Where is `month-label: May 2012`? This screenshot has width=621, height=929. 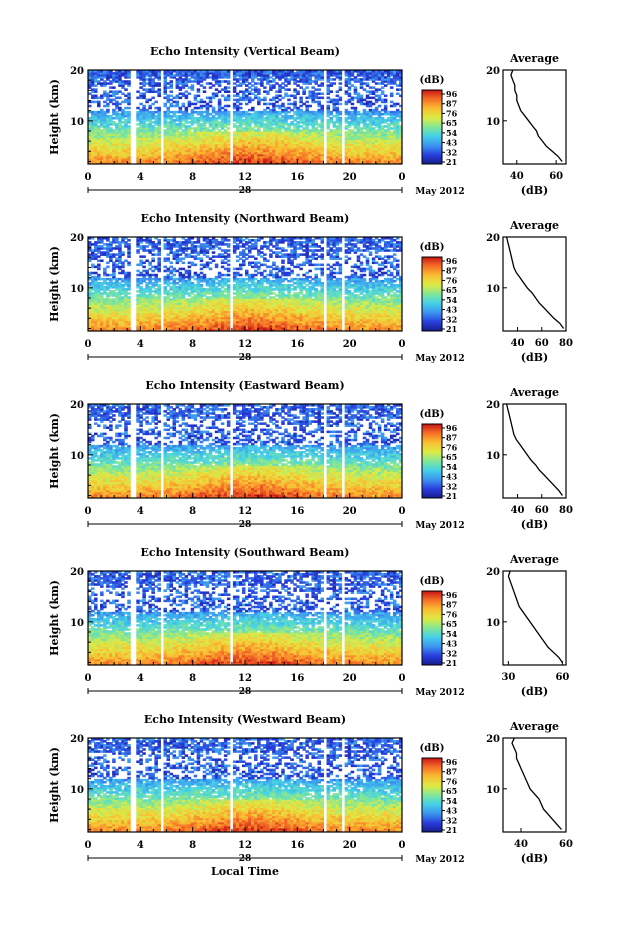
month-label: May 2012 is located at coordinates (439, 192).